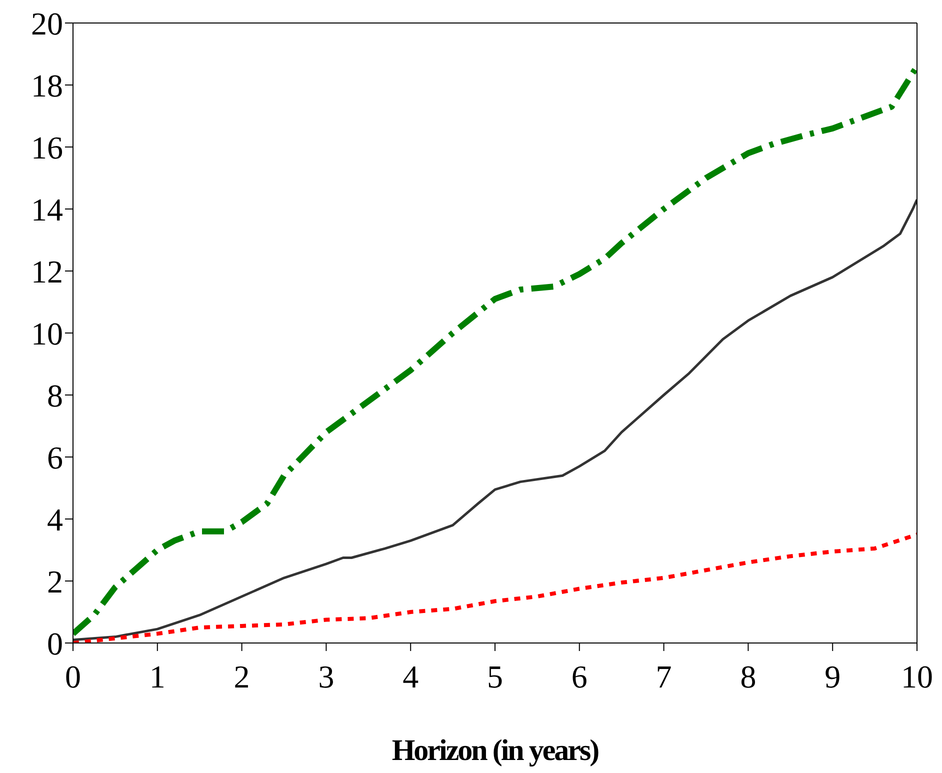 This screenshot has width=942, height=773. What do you see at coordinates (832, 676) in the screenshot?
I see `x-tick-label: 9` at bounding box center [832, 676].